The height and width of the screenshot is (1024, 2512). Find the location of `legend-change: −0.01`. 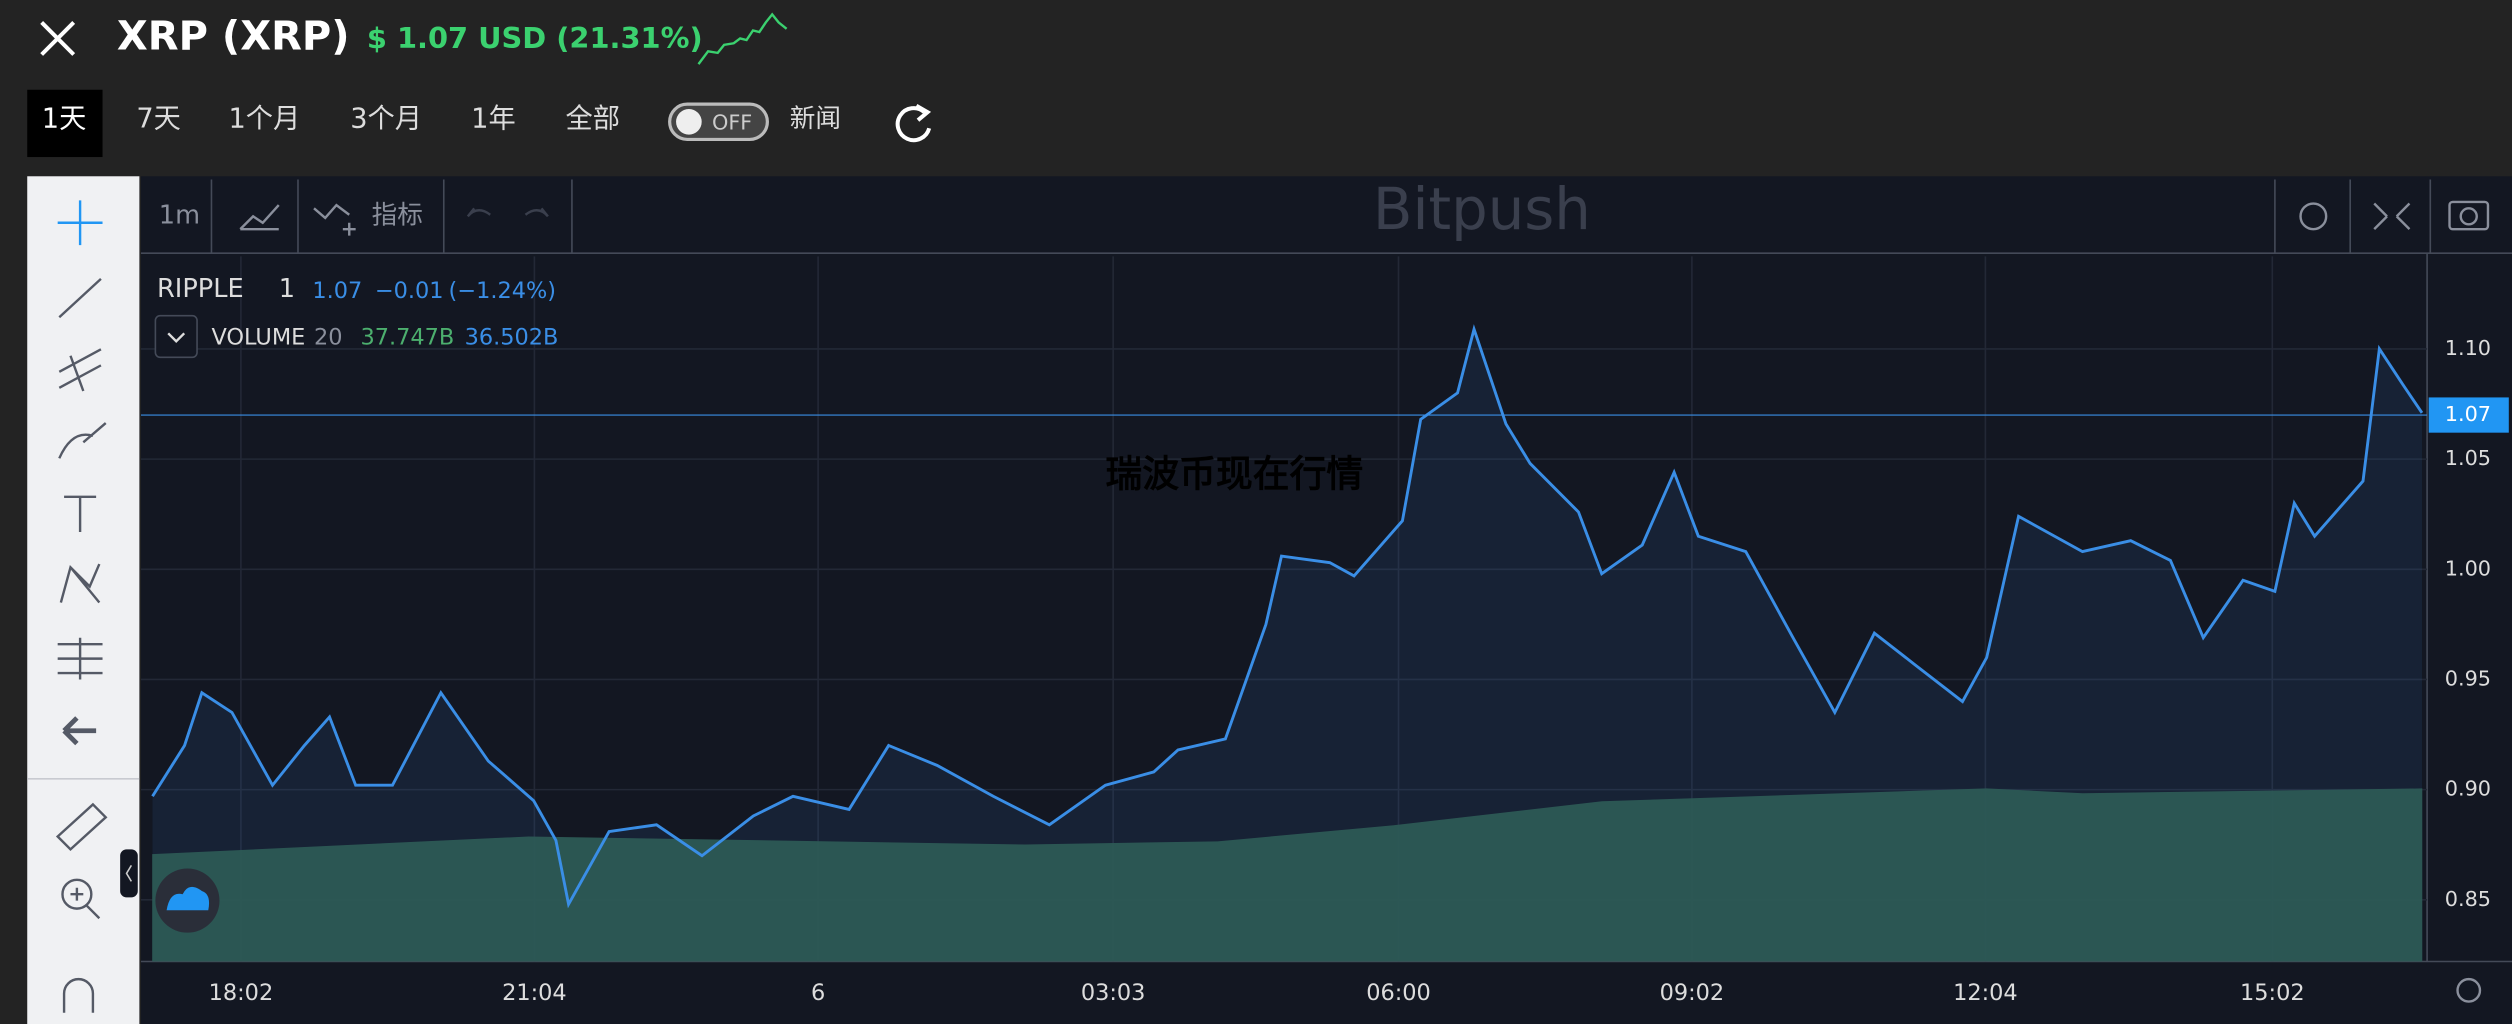

legend-change: −0.01 is located at coordinates (409, 291).